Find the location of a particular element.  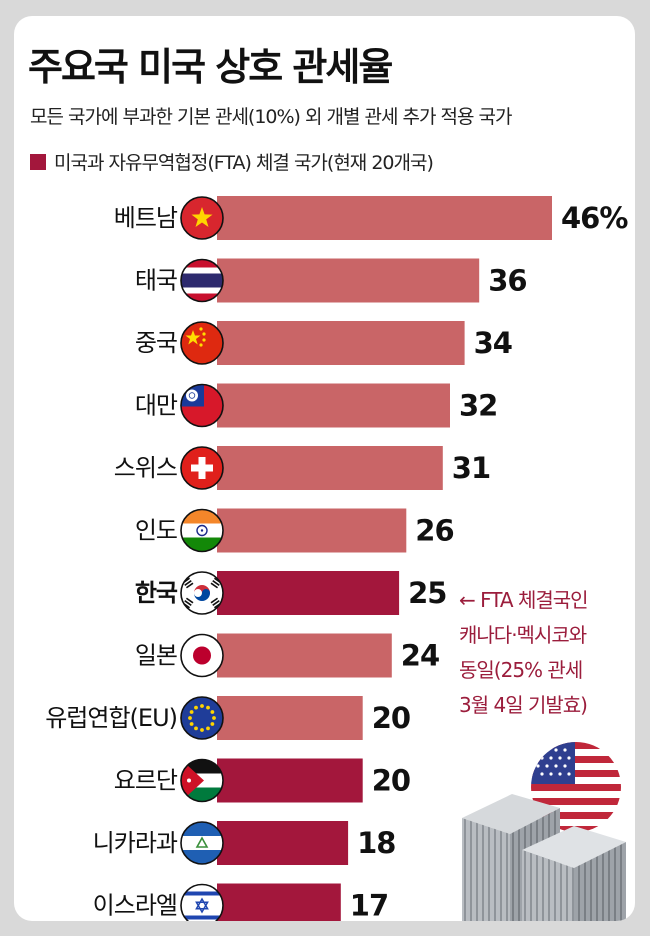

category-label-6: 한국 is located at coordinates (156, 593).